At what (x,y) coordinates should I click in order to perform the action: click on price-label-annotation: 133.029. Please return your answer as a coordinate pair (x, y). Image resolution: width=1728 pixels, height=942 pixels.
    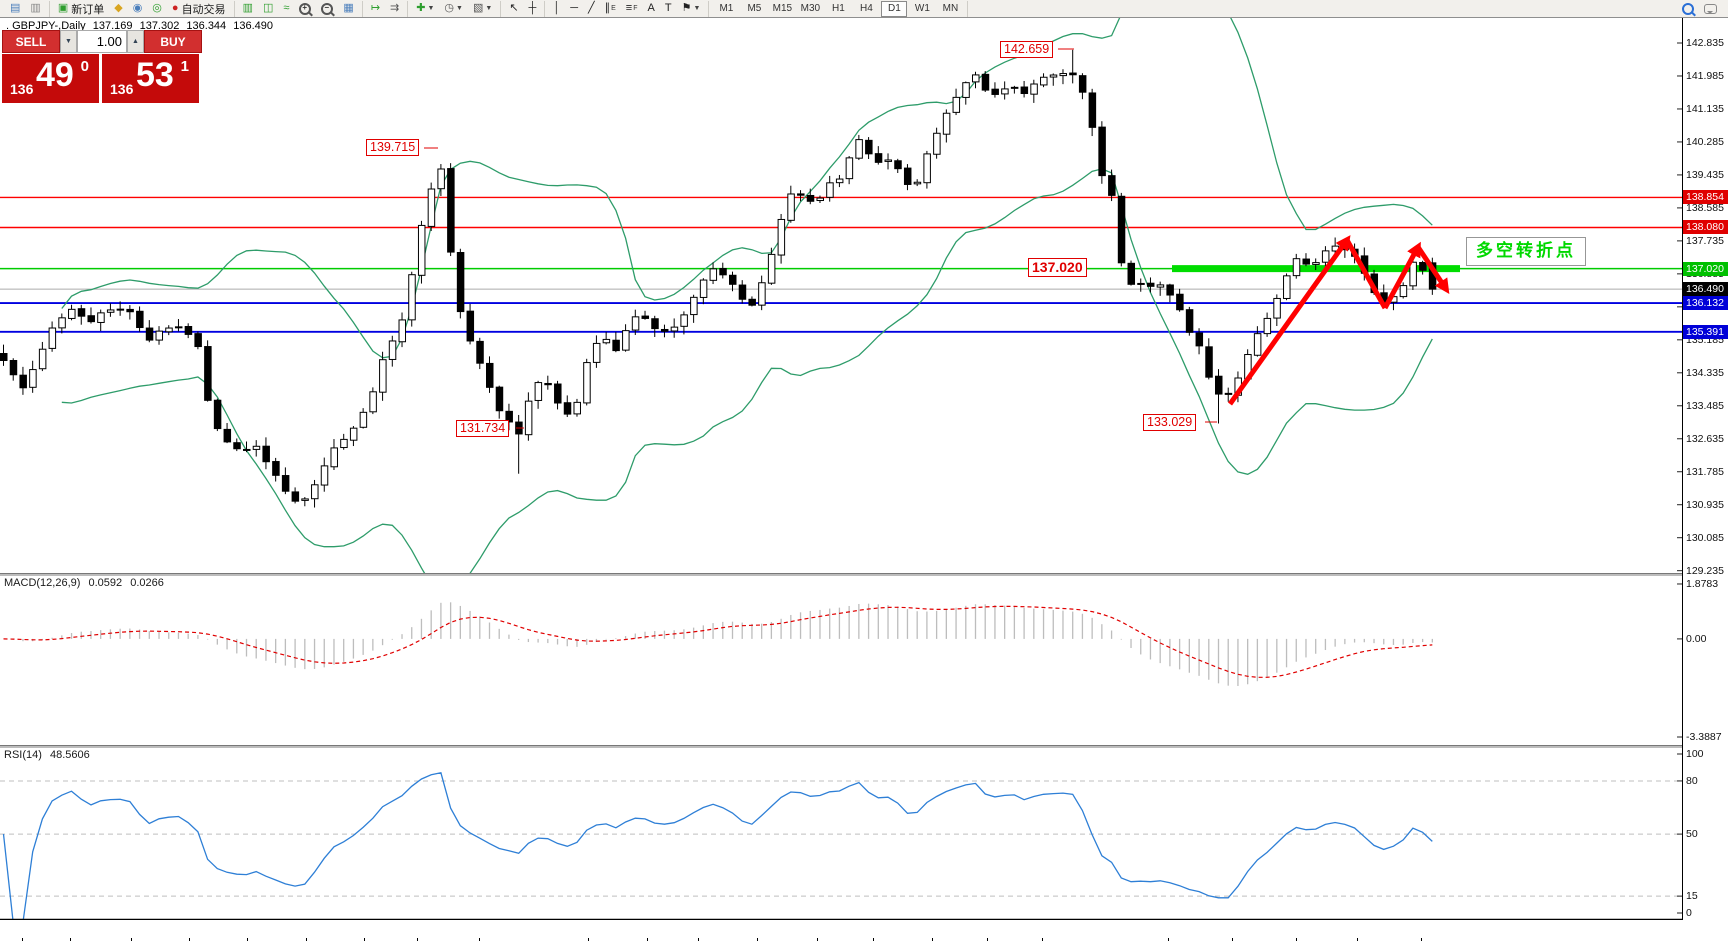
    Looking at the image, I should click on (1170, 422).